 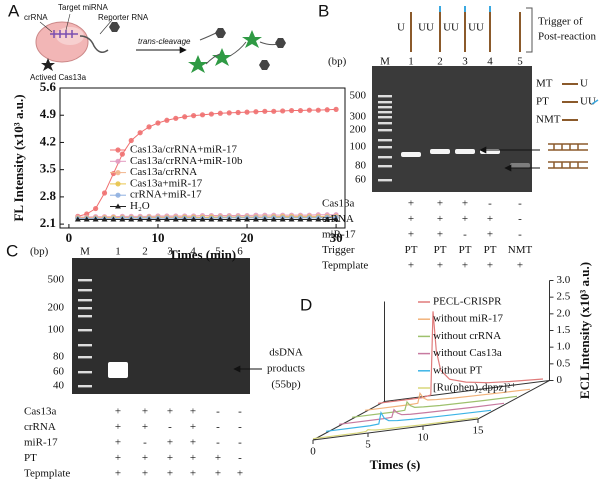 I want to click on lane-label: 1, so click(x=411, y=62).